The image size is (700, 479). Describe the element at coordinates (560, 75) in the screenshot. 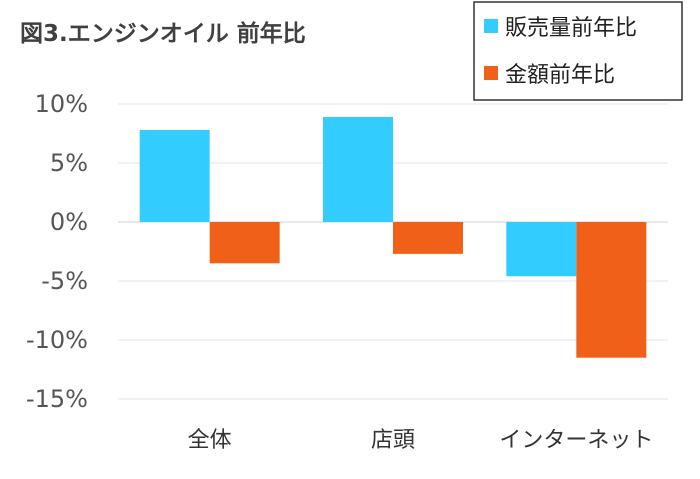

I see `legend-label-amount: 金額前年比` at that location.